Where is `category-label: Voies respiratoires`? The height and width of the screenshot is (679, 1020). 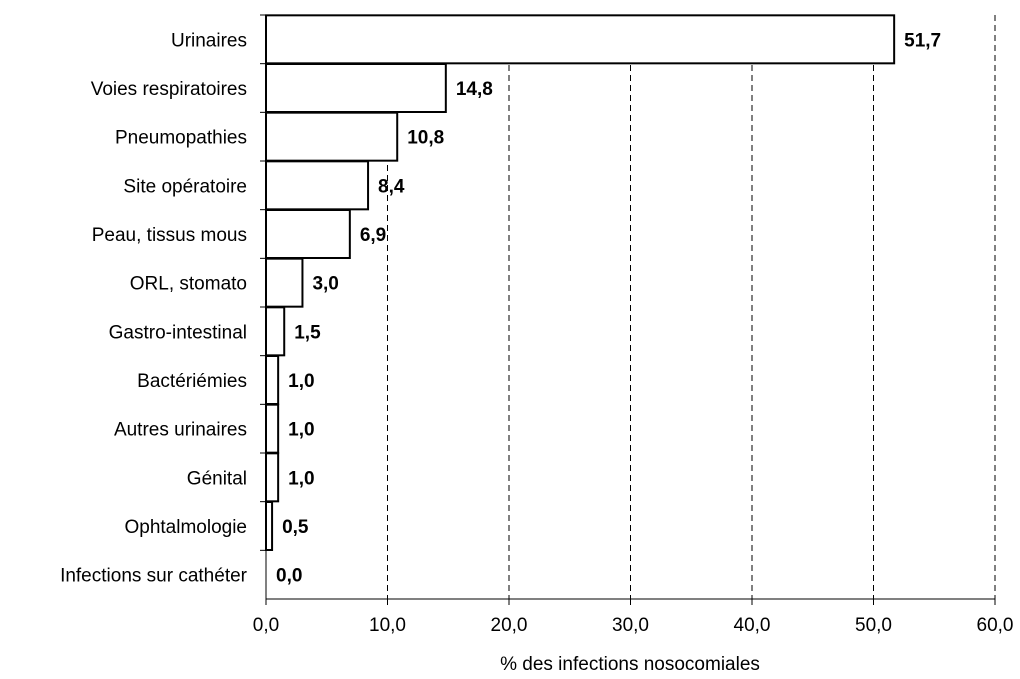
category-label: Voies respiratoires is located at coordinates (169, 89).